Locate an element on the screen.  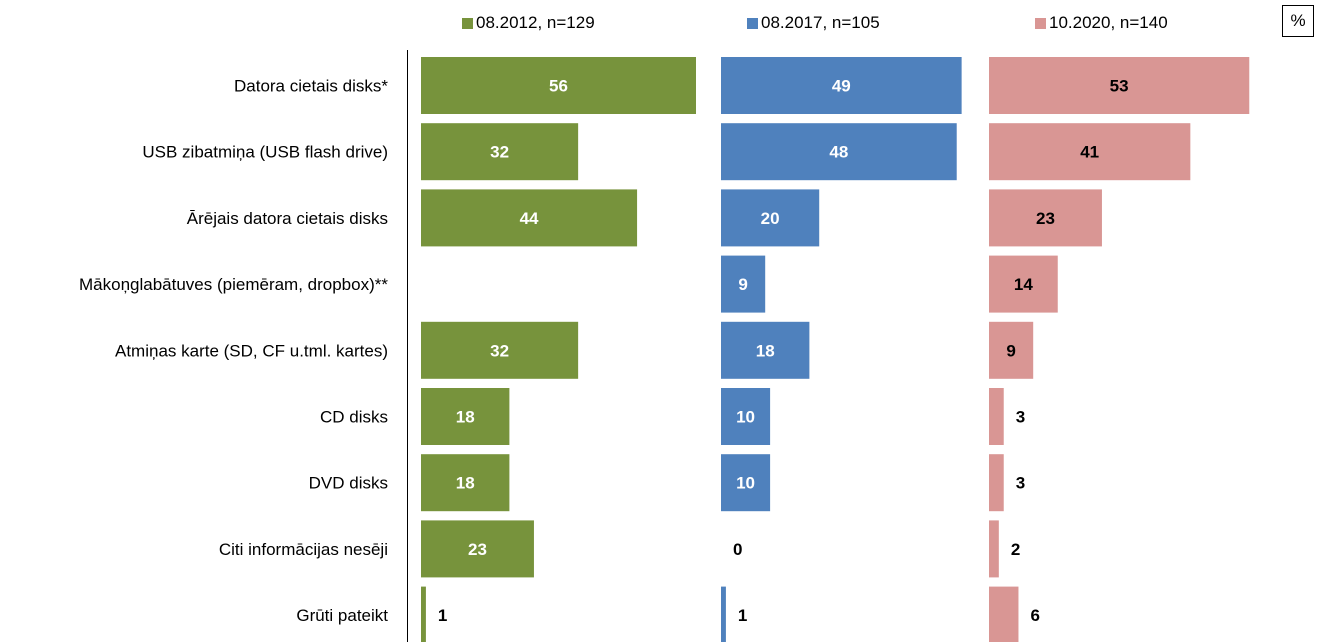
data-label: 0 is located at coordinates (737, 549).